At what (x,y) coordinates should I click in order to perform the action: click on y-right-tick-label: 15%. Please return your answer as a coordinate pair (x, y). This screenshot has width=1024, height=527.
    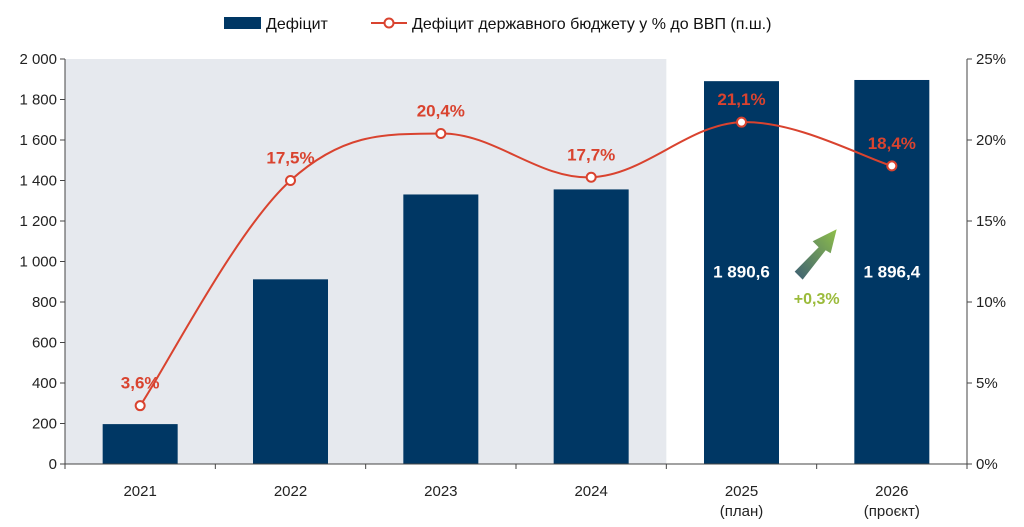
    Looking at the image, I should click on (991, 221).